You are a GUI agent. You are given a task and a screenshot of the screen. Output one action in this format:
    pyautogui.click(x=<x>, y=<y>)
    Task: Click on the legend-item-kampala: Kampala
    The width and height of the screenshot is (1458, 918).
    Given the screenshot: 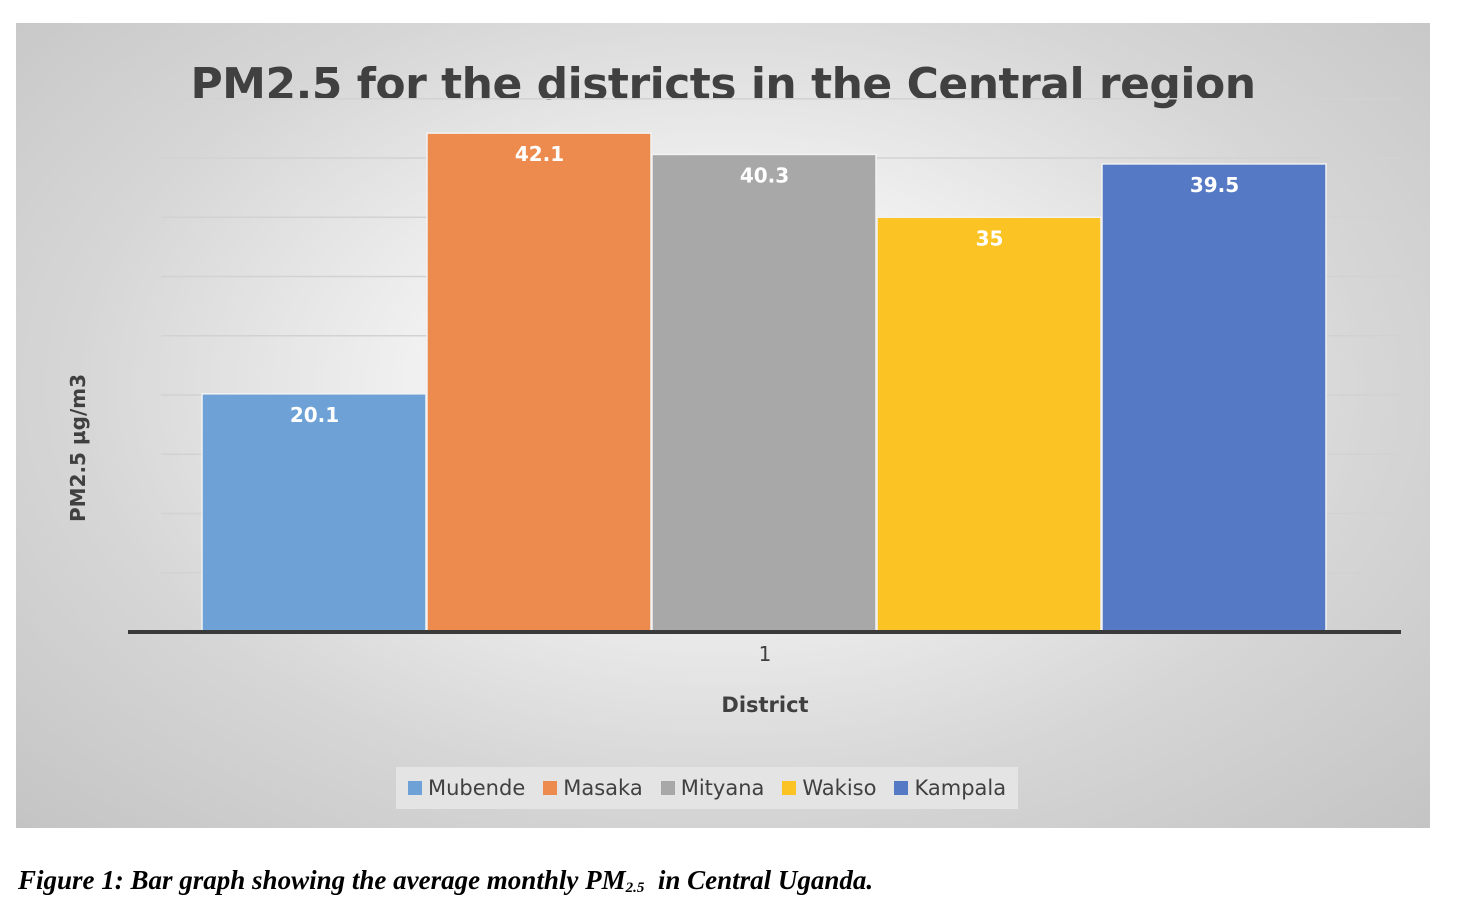 What is the action you would take?
    pyautogui.click(x=950, y=788)
    